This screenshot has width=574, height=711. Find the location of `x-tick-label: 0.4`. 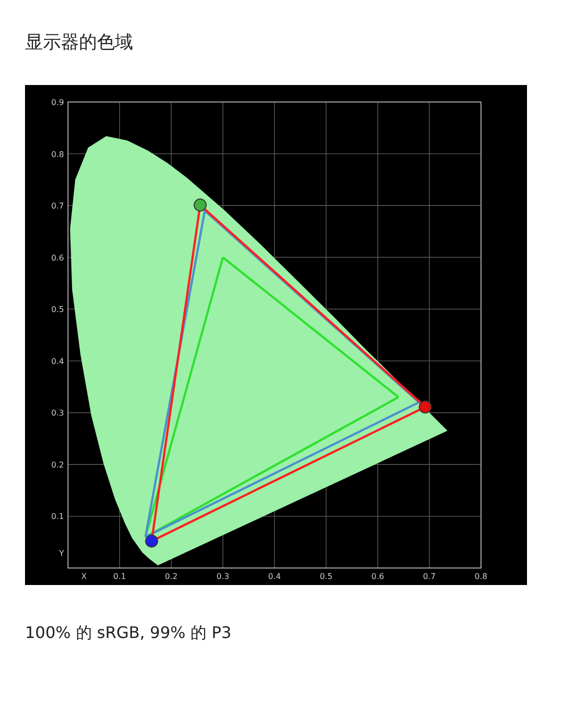

x-tick-label: 0.4 is located at coordinates (274, 576).